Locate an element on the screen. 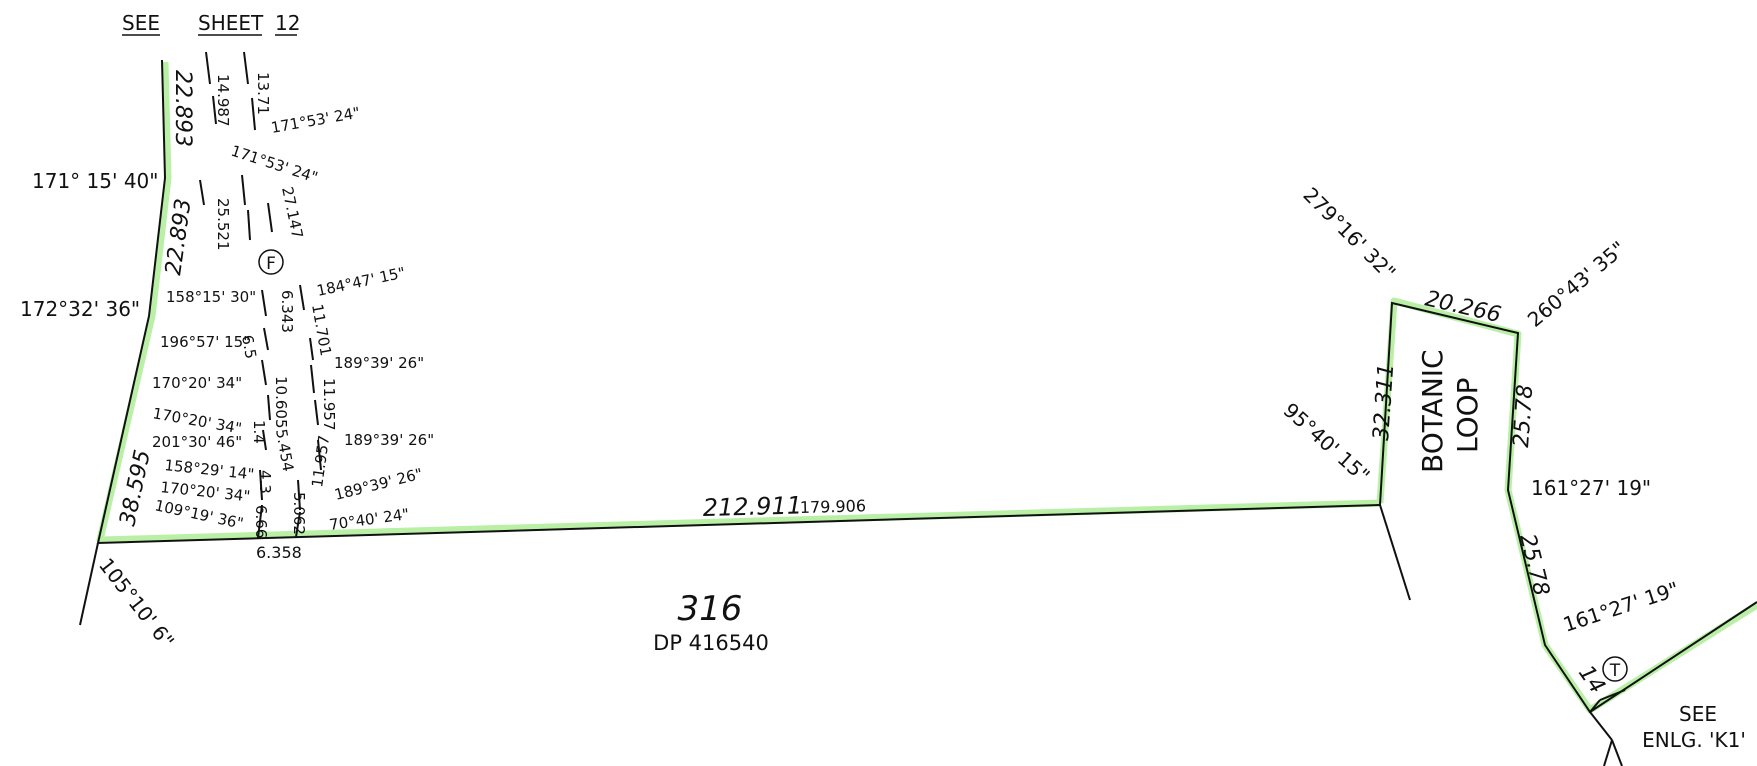 The width and height of the screenshot is (1757, 766). enlargement-ref: ENLG. 'K1' is located at coordinates (1694, 740).